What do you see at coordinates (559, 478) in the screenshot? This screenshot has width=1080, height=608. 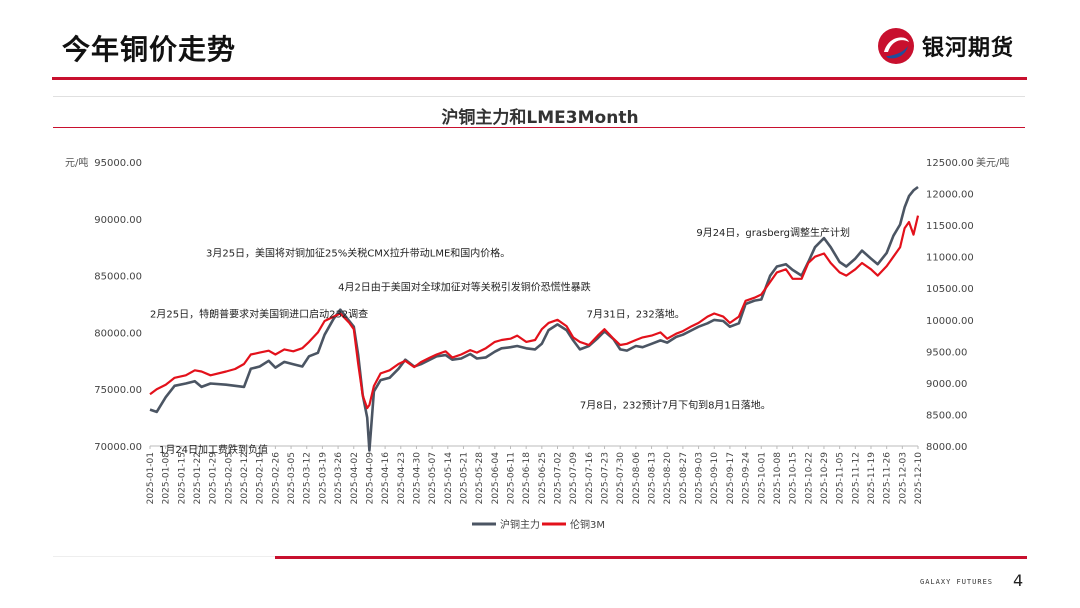 I see `x-tick-label: 2025-07-02` at bounding box center [559, 478].